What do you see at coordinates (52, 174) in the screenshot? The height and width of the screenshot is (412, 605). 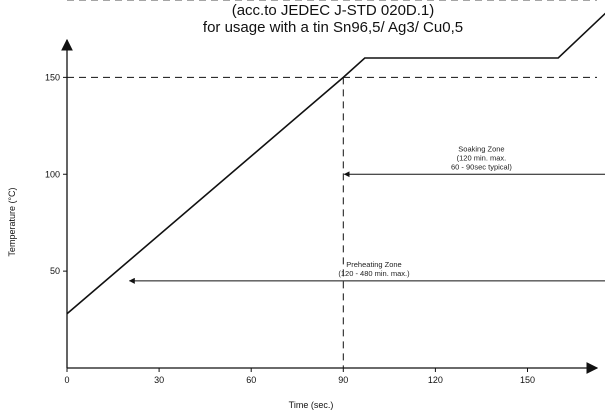 I see `y-tick-label: 100` at bounding box center [52, 174].